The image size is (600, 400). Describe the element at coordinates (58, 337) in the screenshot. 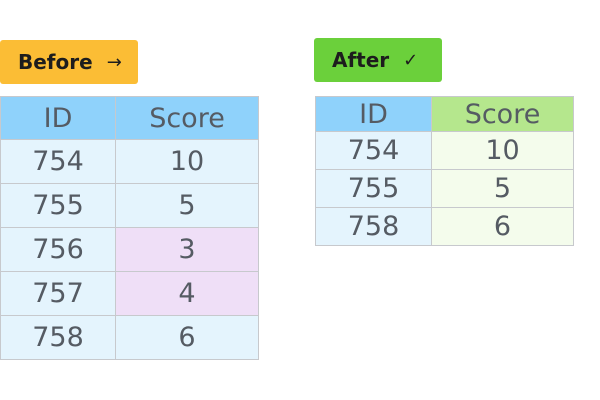

I see `before-cell-id: 758` at that location.